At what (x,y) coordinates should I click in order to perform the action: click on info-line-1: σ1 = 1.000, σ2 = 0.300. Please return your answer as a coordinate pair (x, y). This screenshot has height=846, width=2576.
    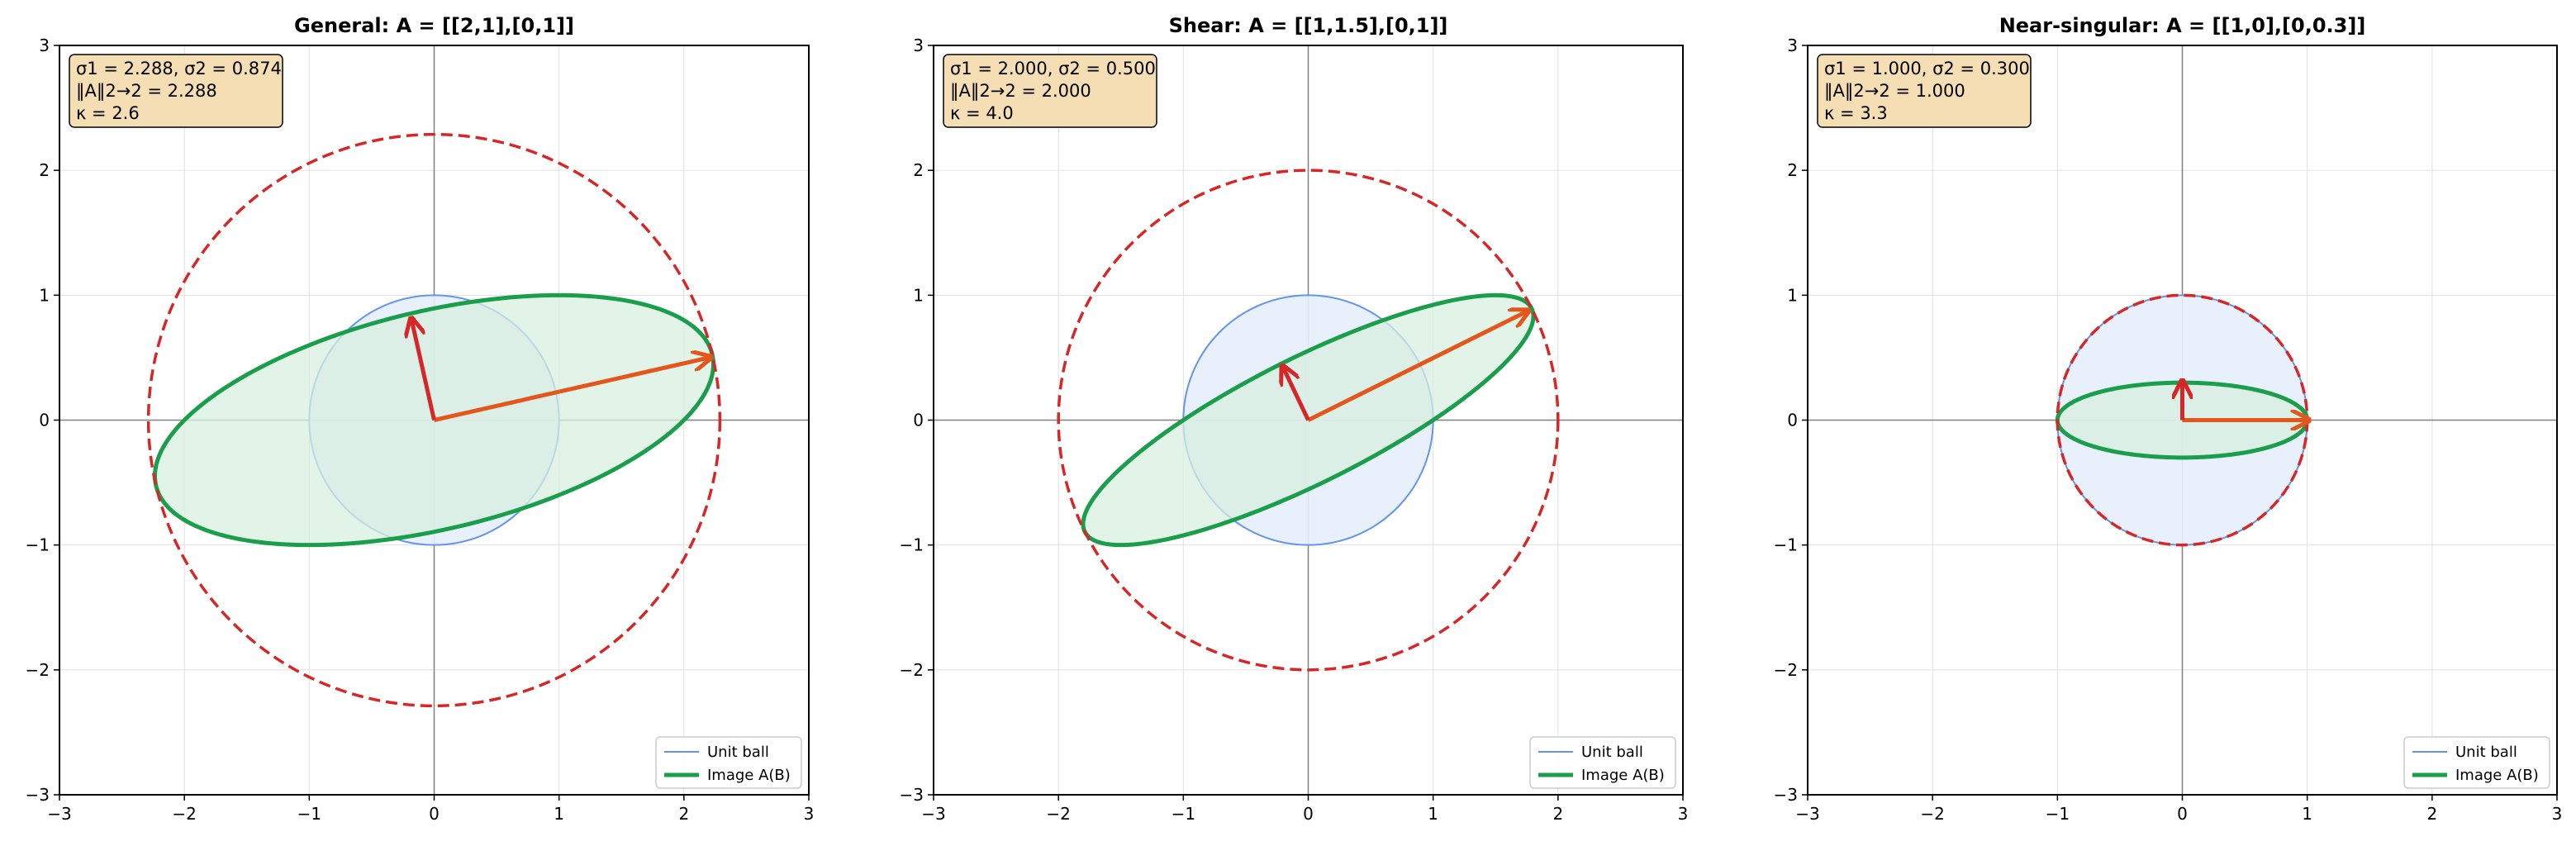
    Looking at the image, I should click on (1927, 68).